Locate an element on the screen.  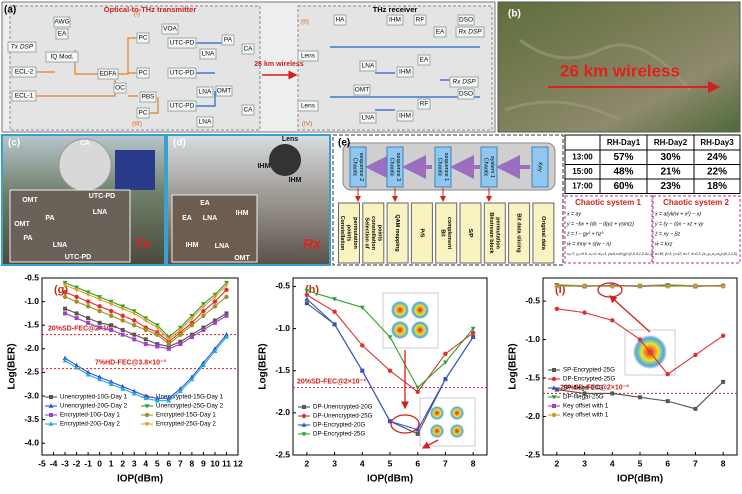
process-label: permutation is located at coordinates (498, 233).